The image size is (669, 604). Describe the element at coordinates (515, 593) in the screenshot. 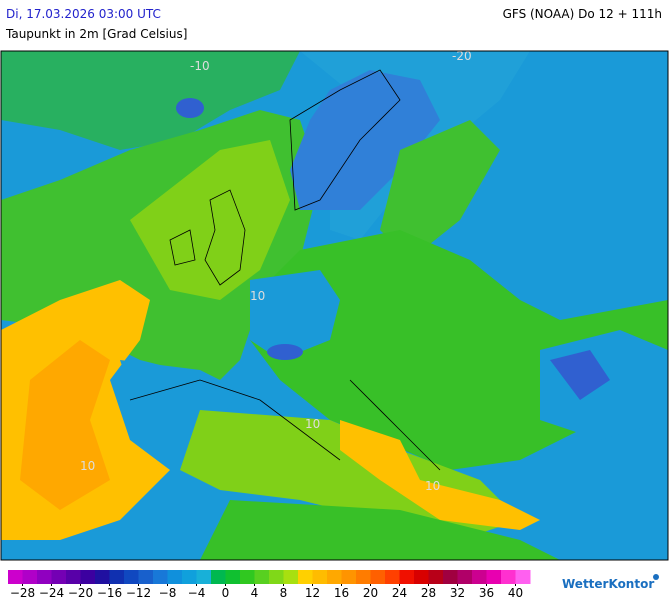

I see `tick-label: 40` at that location.